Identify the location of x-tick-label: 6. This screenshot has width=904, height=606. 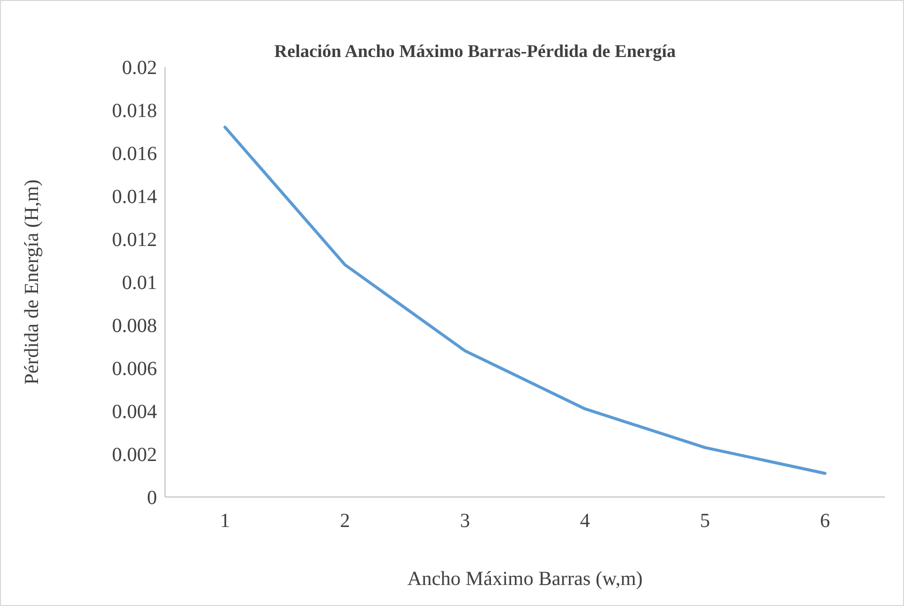
(825, 521).